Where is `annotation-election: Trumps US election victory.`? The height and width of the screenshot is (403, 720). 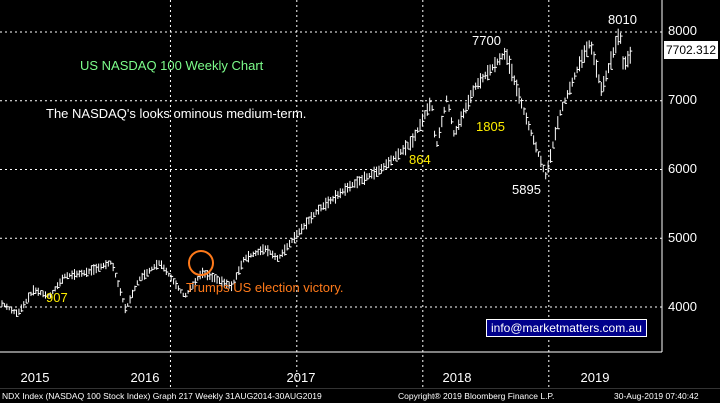 annotation-election: Trumps US election victory. is located at coordinates (265, 287).